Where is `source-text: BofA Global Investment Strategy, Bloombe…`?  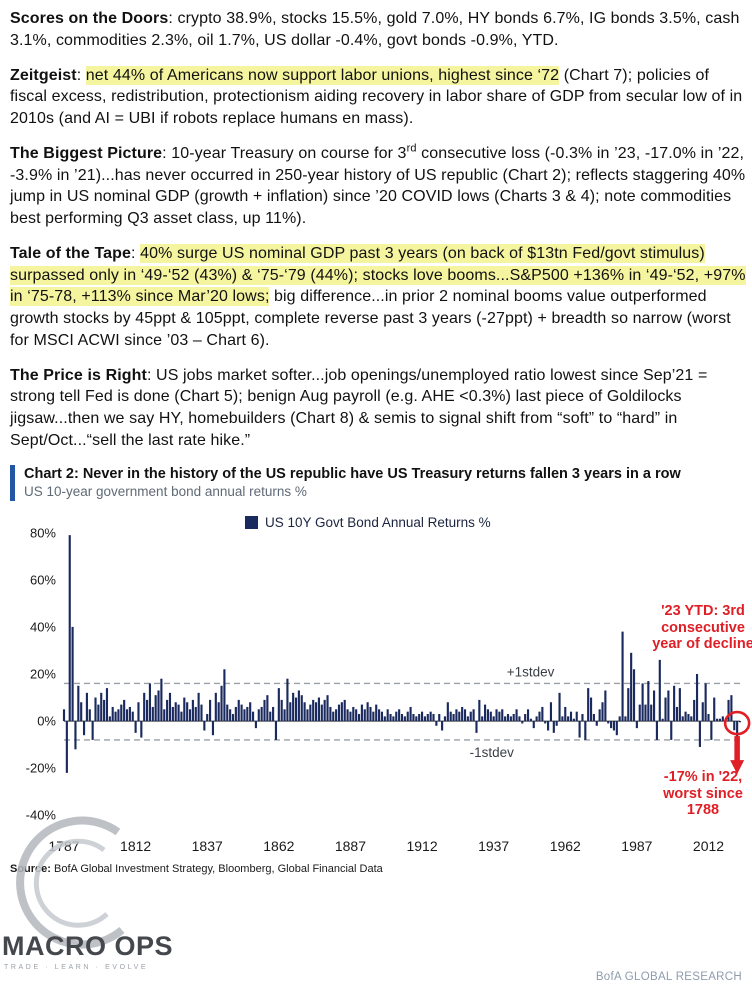
source-text: BofA Global Investment Strategy, Bloombe… is located at coordinates (216, 868).